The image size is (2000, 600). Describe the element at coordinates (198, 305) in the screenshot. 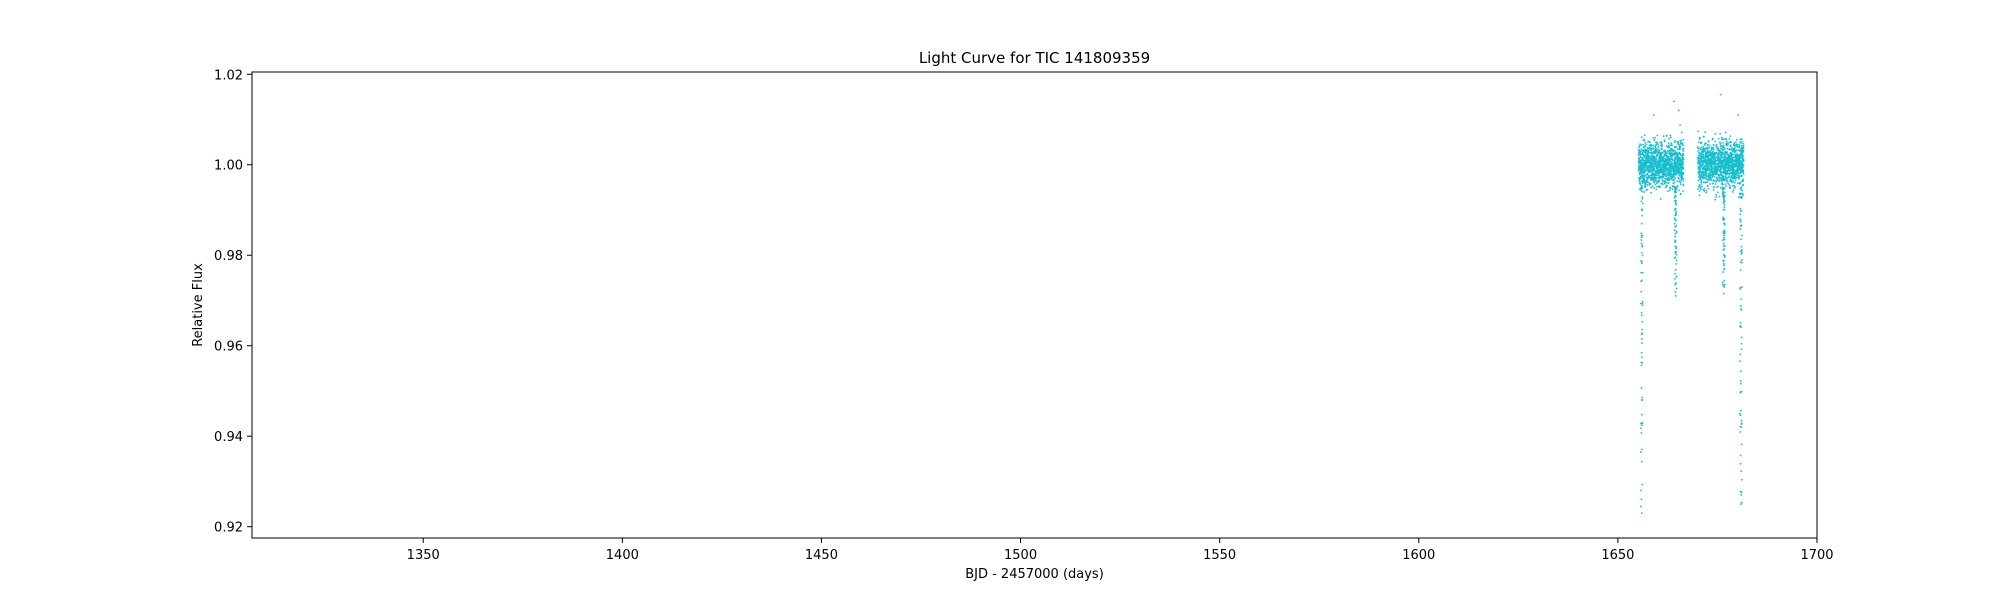

I see `y-axis-title: Relative Flux` at that location.